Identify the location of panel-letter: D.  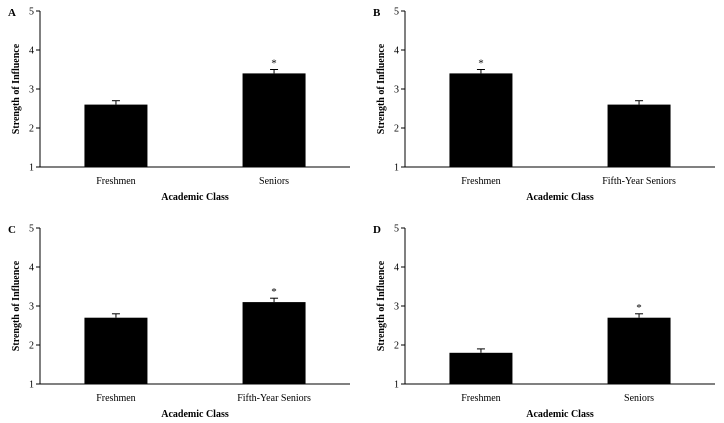
(377, 230).